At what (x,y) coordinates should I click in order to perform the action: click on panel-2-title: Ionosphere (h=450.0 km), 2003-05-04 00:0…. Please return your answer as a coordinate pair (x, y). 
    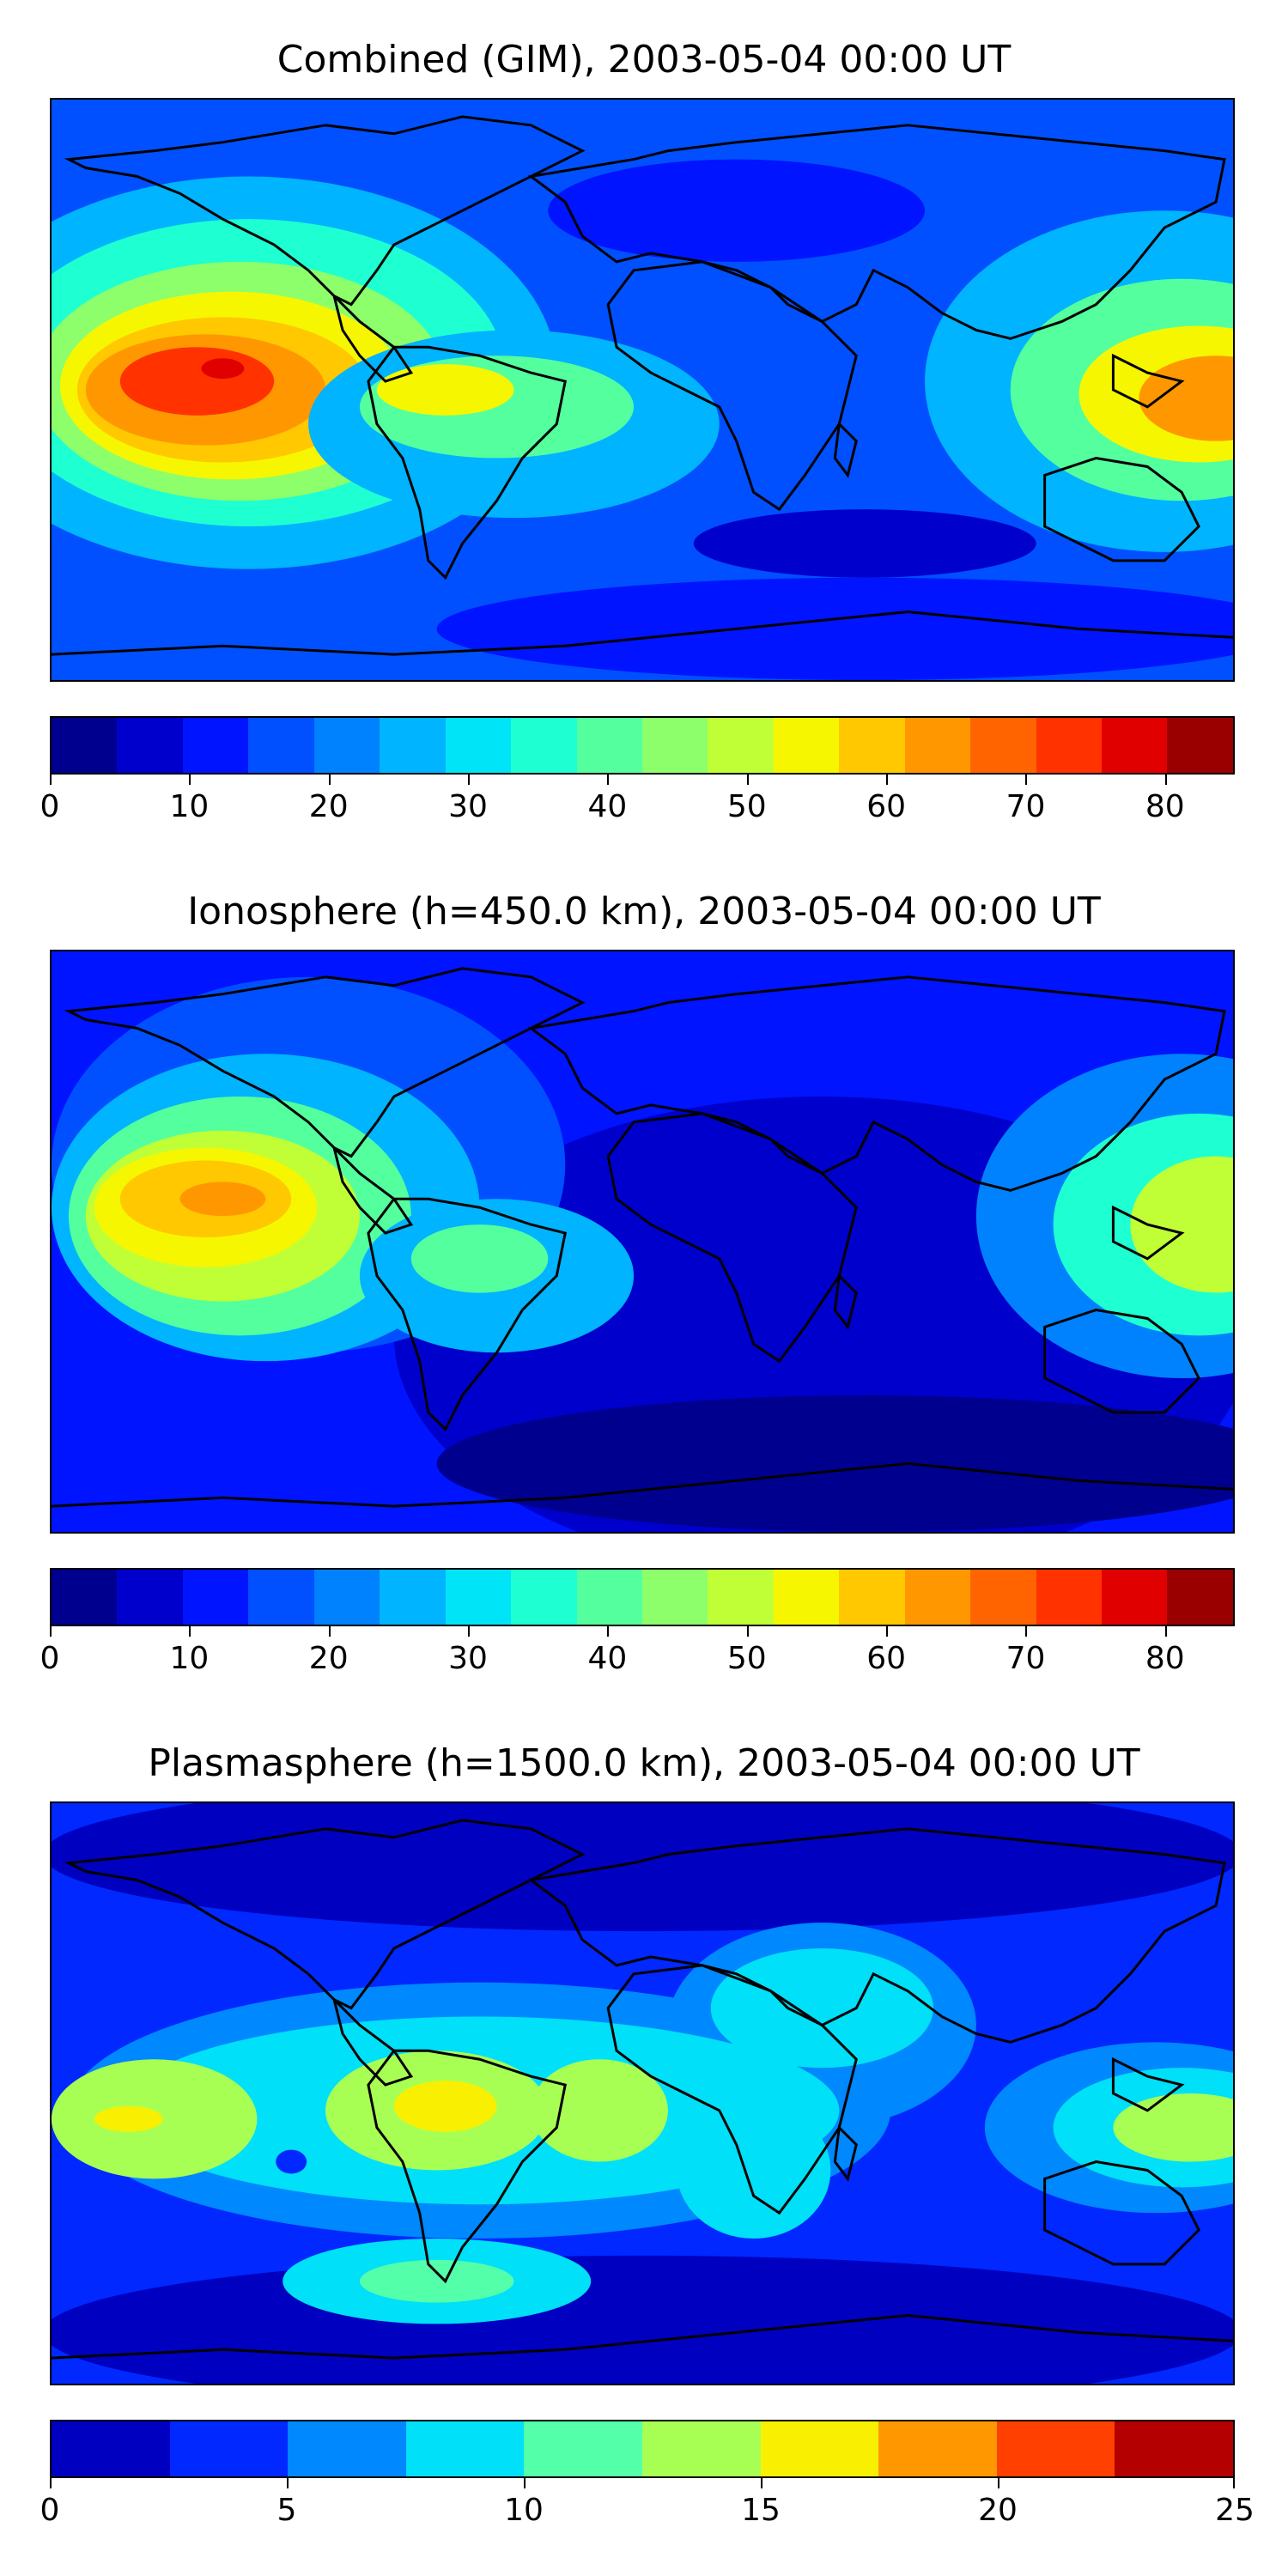
    Looking at the image, I should click on (644, 911).